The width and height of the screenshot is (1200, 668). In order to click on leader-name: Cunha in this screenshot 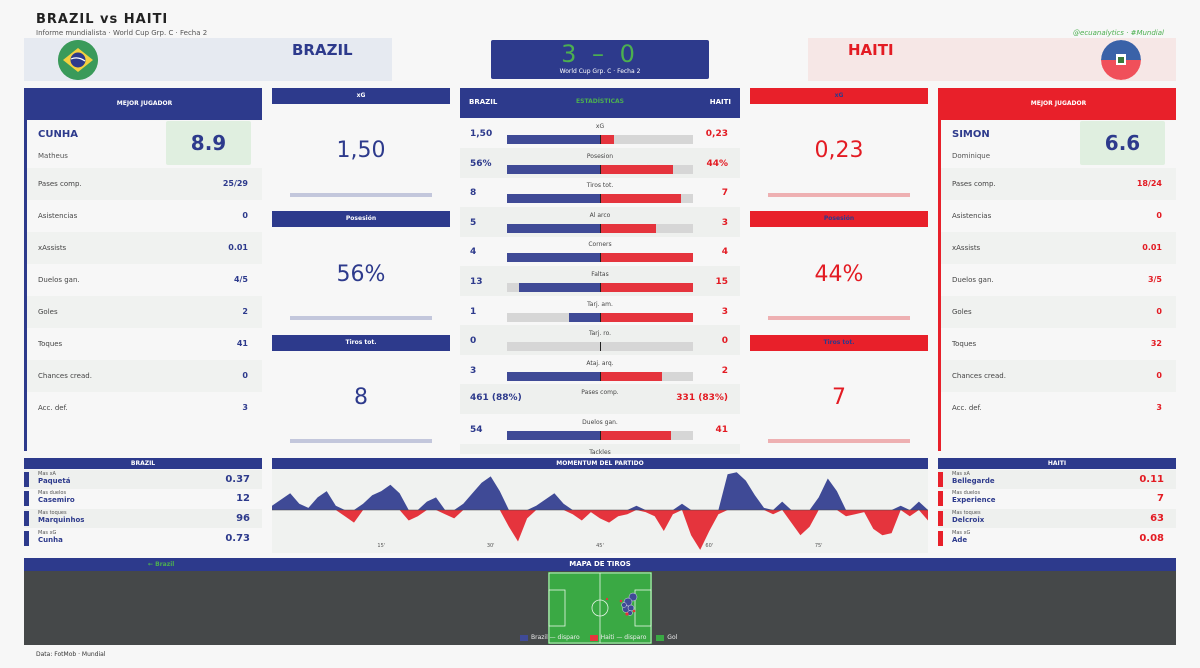, I will do `click(50, 540)`.